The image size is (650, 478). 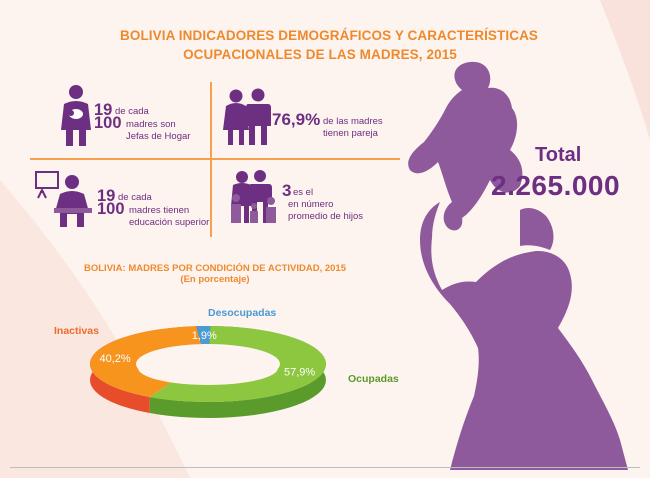 I want to click on donut-chart: 57,9% 40,2% 1,9%, so click(x=208, y=372).